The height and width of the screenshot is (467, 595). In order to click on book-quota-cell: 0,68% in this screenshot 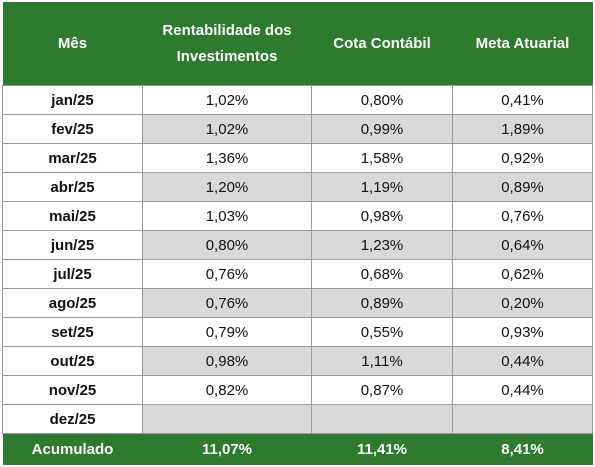, I will do `click(382, 274)`.